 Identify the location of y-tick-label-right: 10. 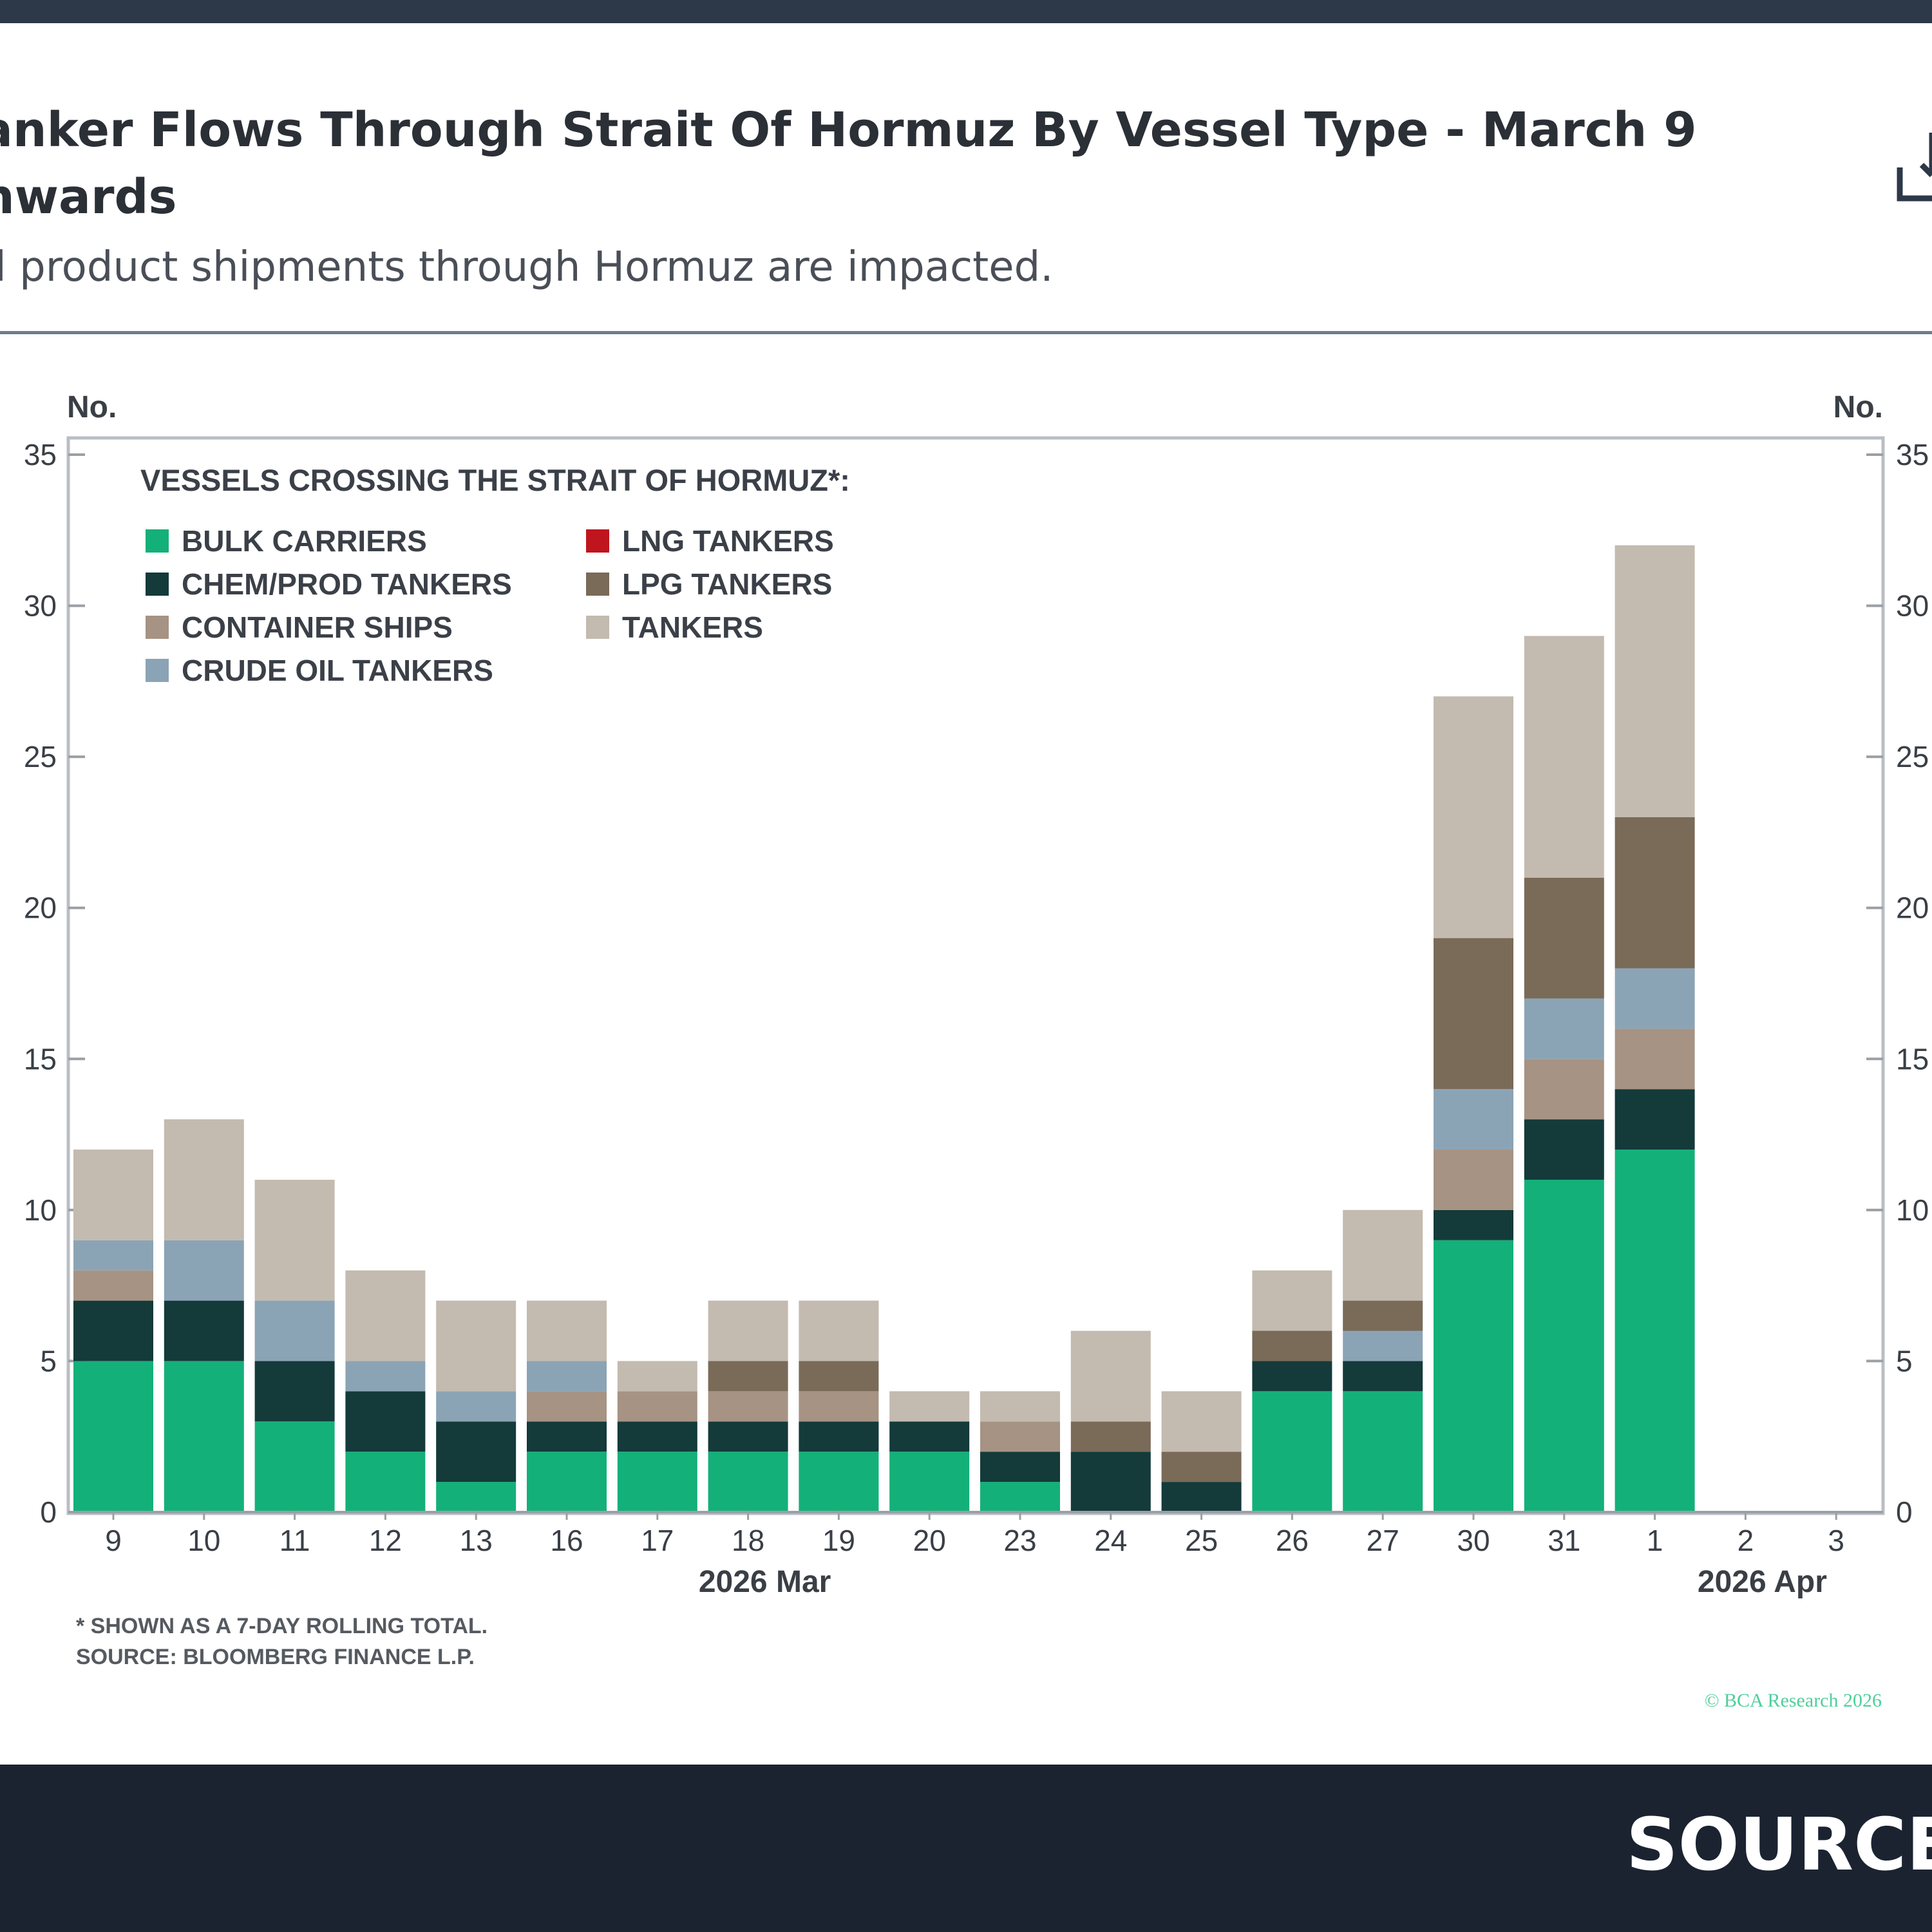
(1913, 1210).